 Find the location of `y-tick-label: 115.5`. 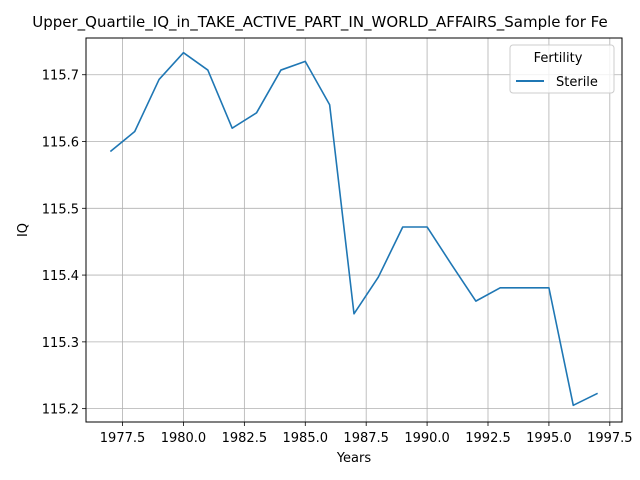

y-tick-label: 115.5 is located at coordinates (60, 209).